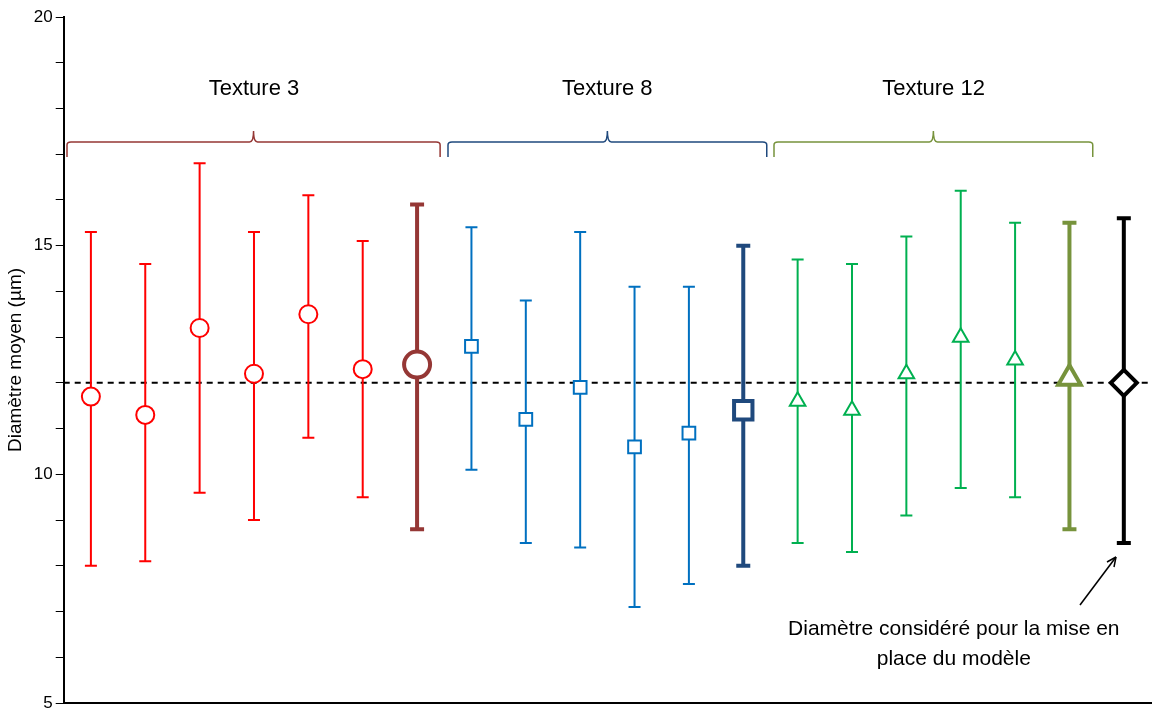  What do you see at coordinates (14, 360) in the screenshot?
I see `y-axis-title: Diamètre moyen (µm)` at bounding box center [14, 360].